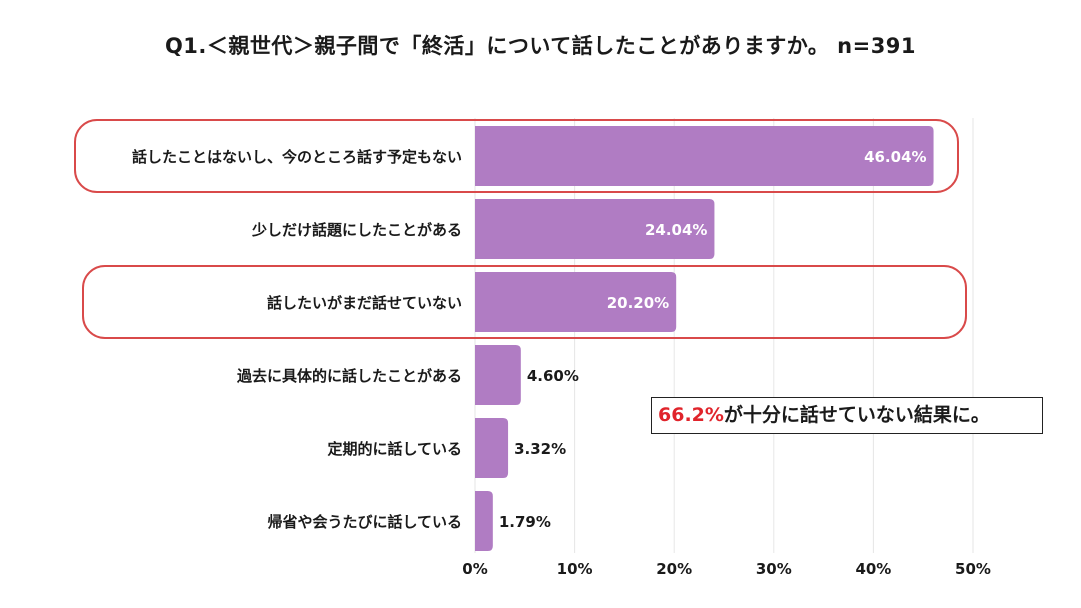  Describe the element at coordinates (691, 415) in the screenshot. I see `callout-highlight: 66.2%` at that location.